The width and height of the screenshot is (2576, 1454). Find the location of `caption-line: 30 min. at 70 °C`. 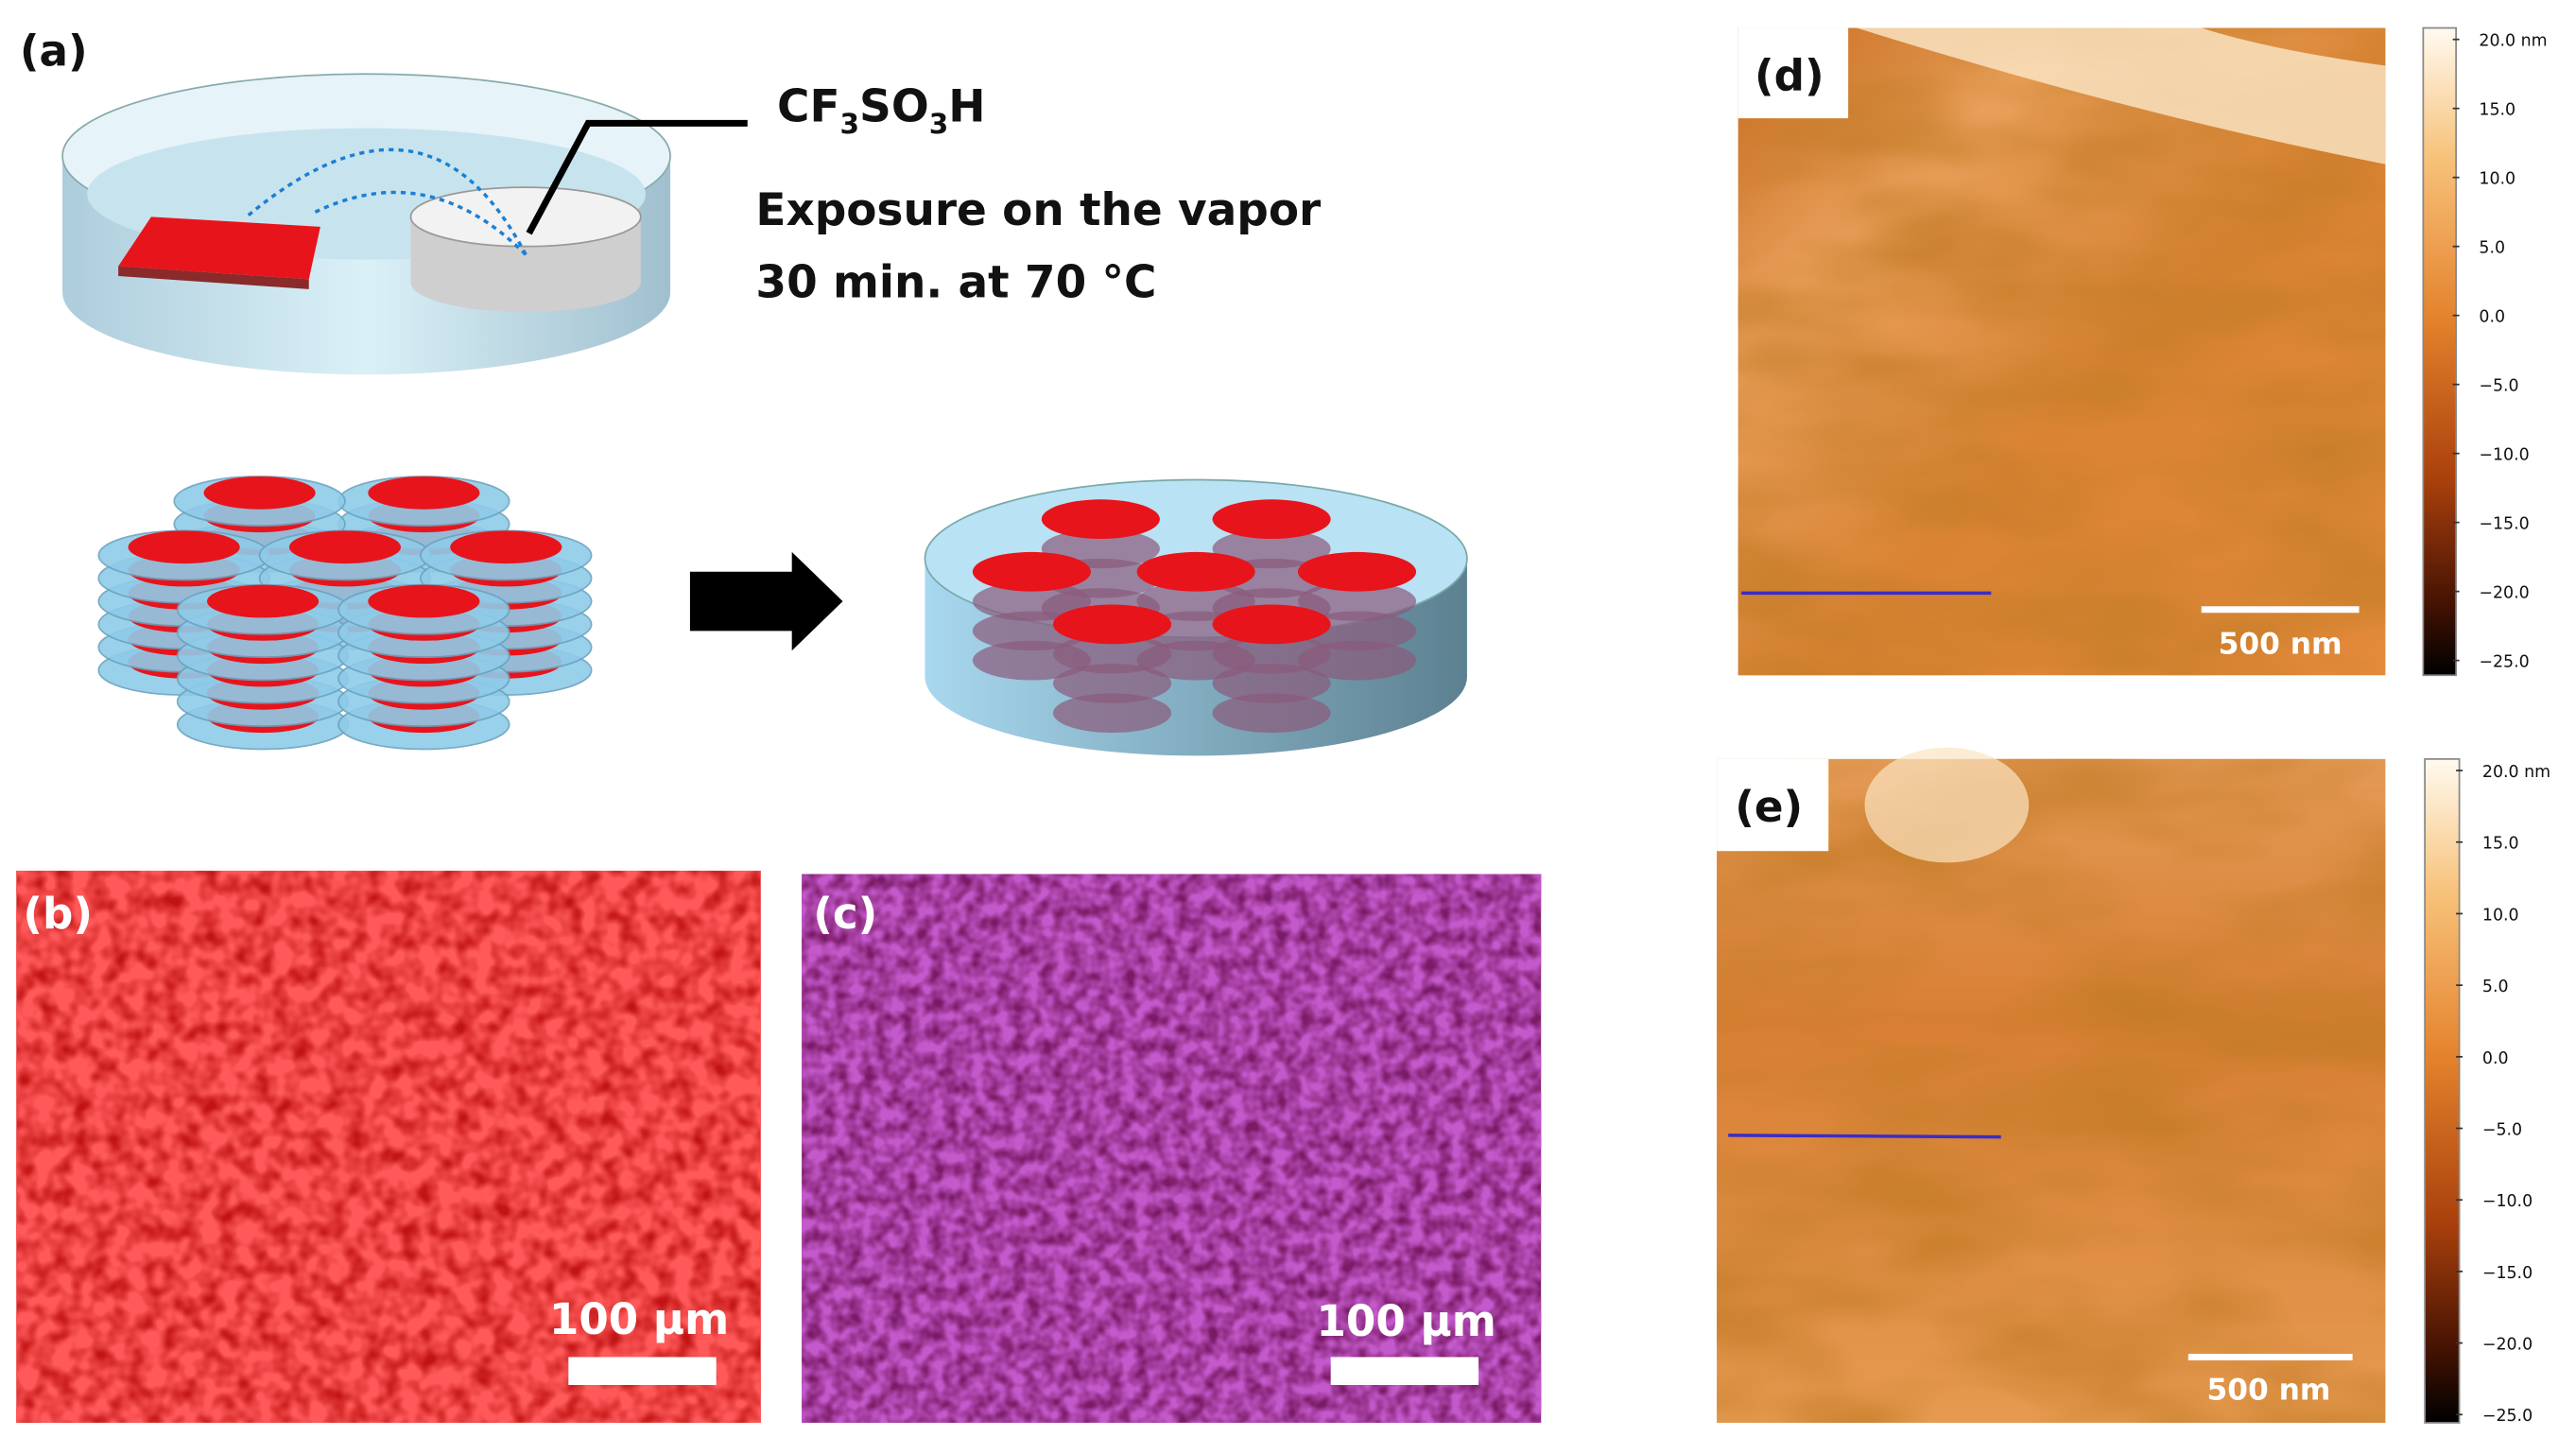

caption-line: 30 min. at 70 °C is located at coordinates (956, 283).